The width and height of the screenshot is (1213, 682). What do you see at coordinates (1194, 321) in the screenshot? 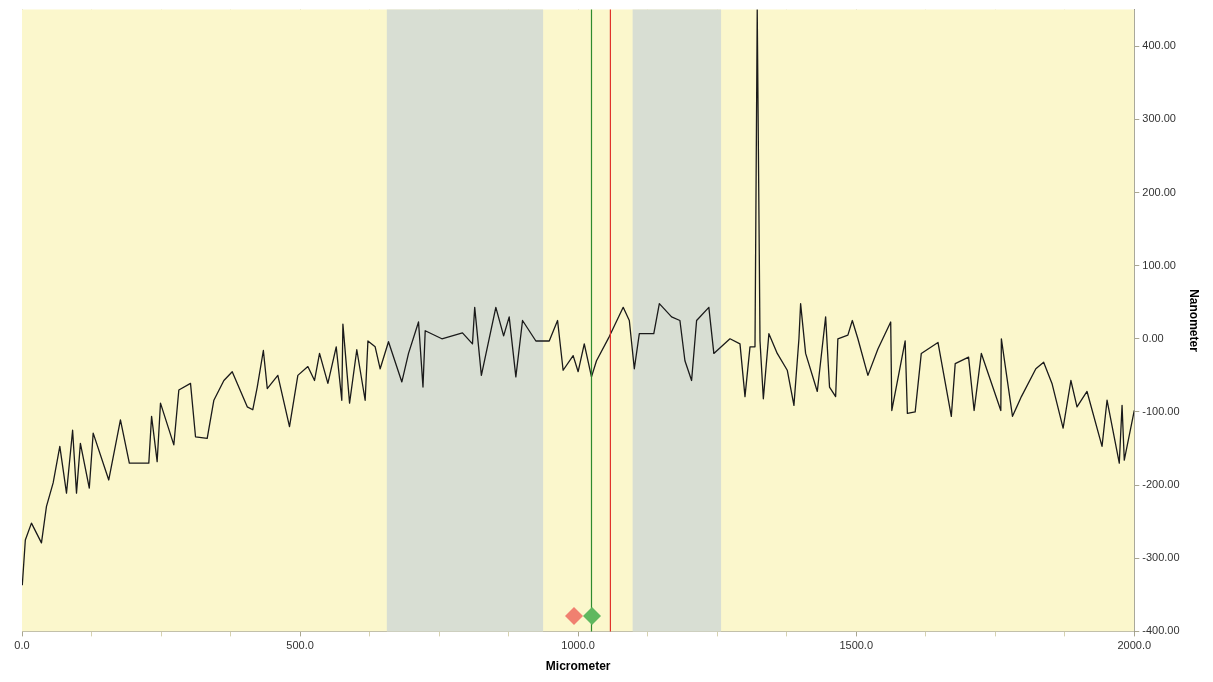
I see `y-axis-title: Nanometer` at bounding box center [1194, 321].